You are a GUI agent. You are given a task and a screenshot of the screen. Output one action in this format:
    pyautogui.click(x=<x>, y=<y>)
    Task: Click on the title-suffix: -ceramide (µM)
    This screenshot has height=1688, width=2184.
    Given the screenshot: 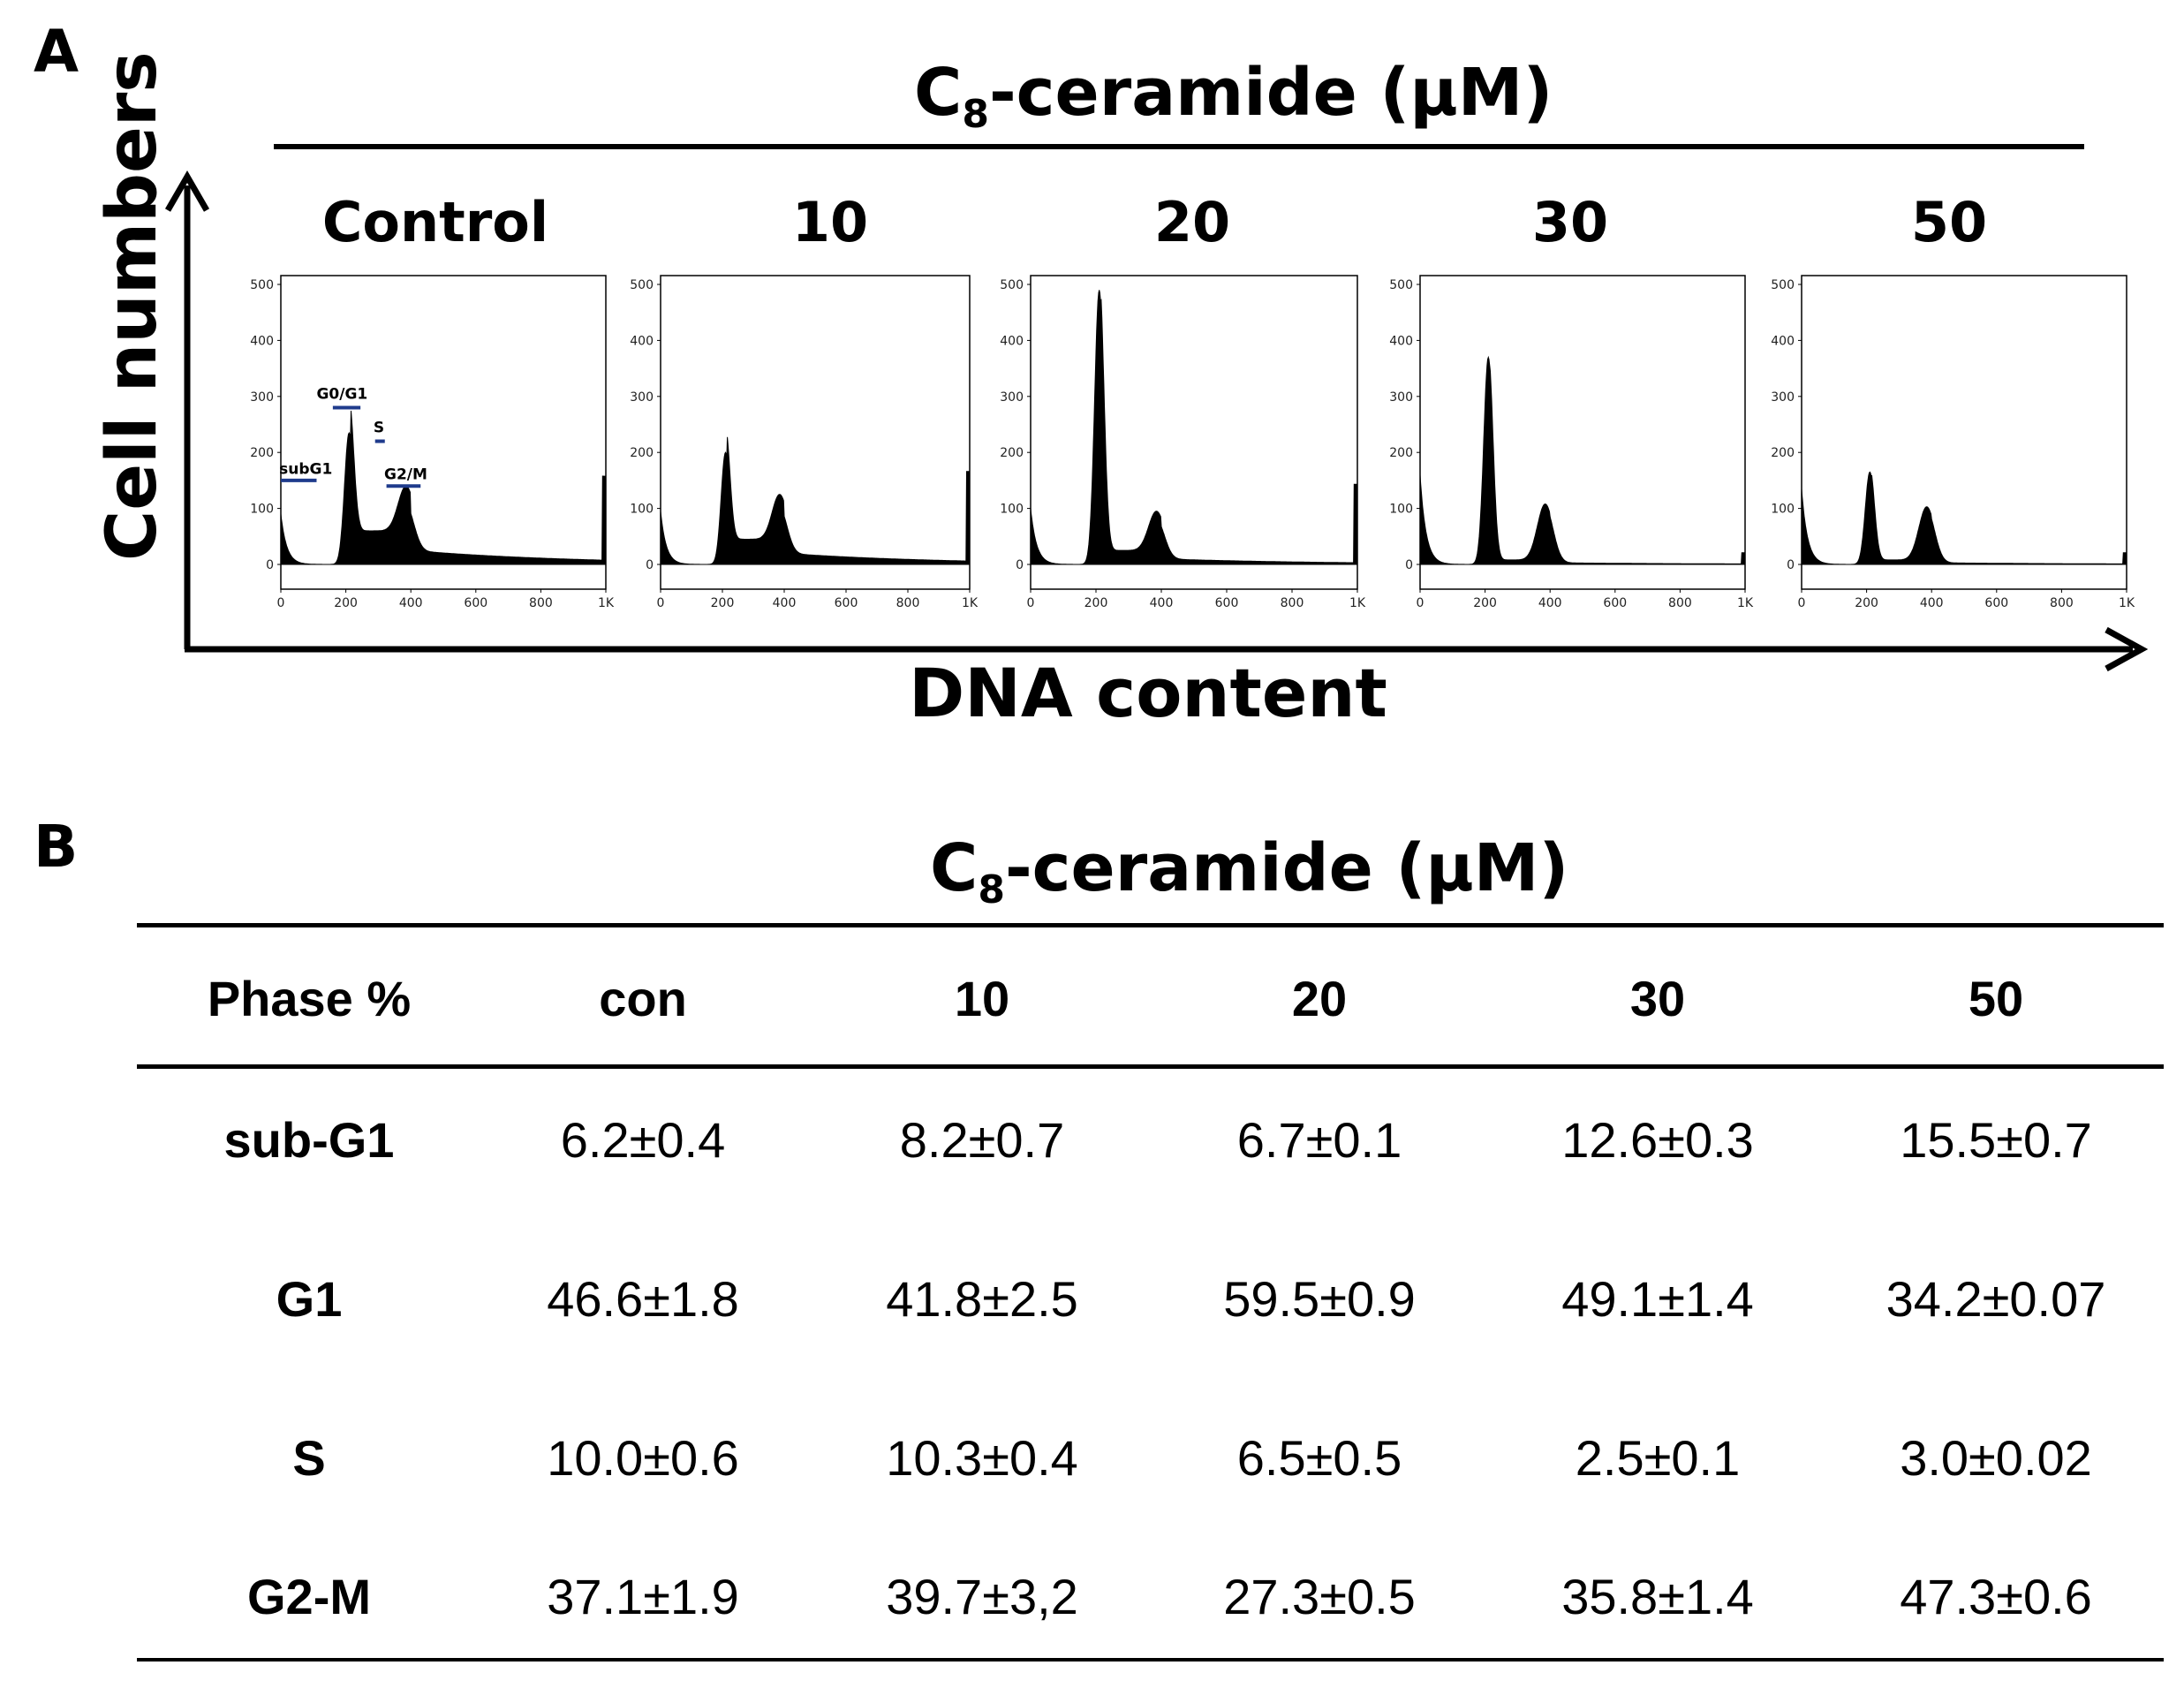 What is the action you would take?
    pyautogui.click(x=1270, y=93)
    